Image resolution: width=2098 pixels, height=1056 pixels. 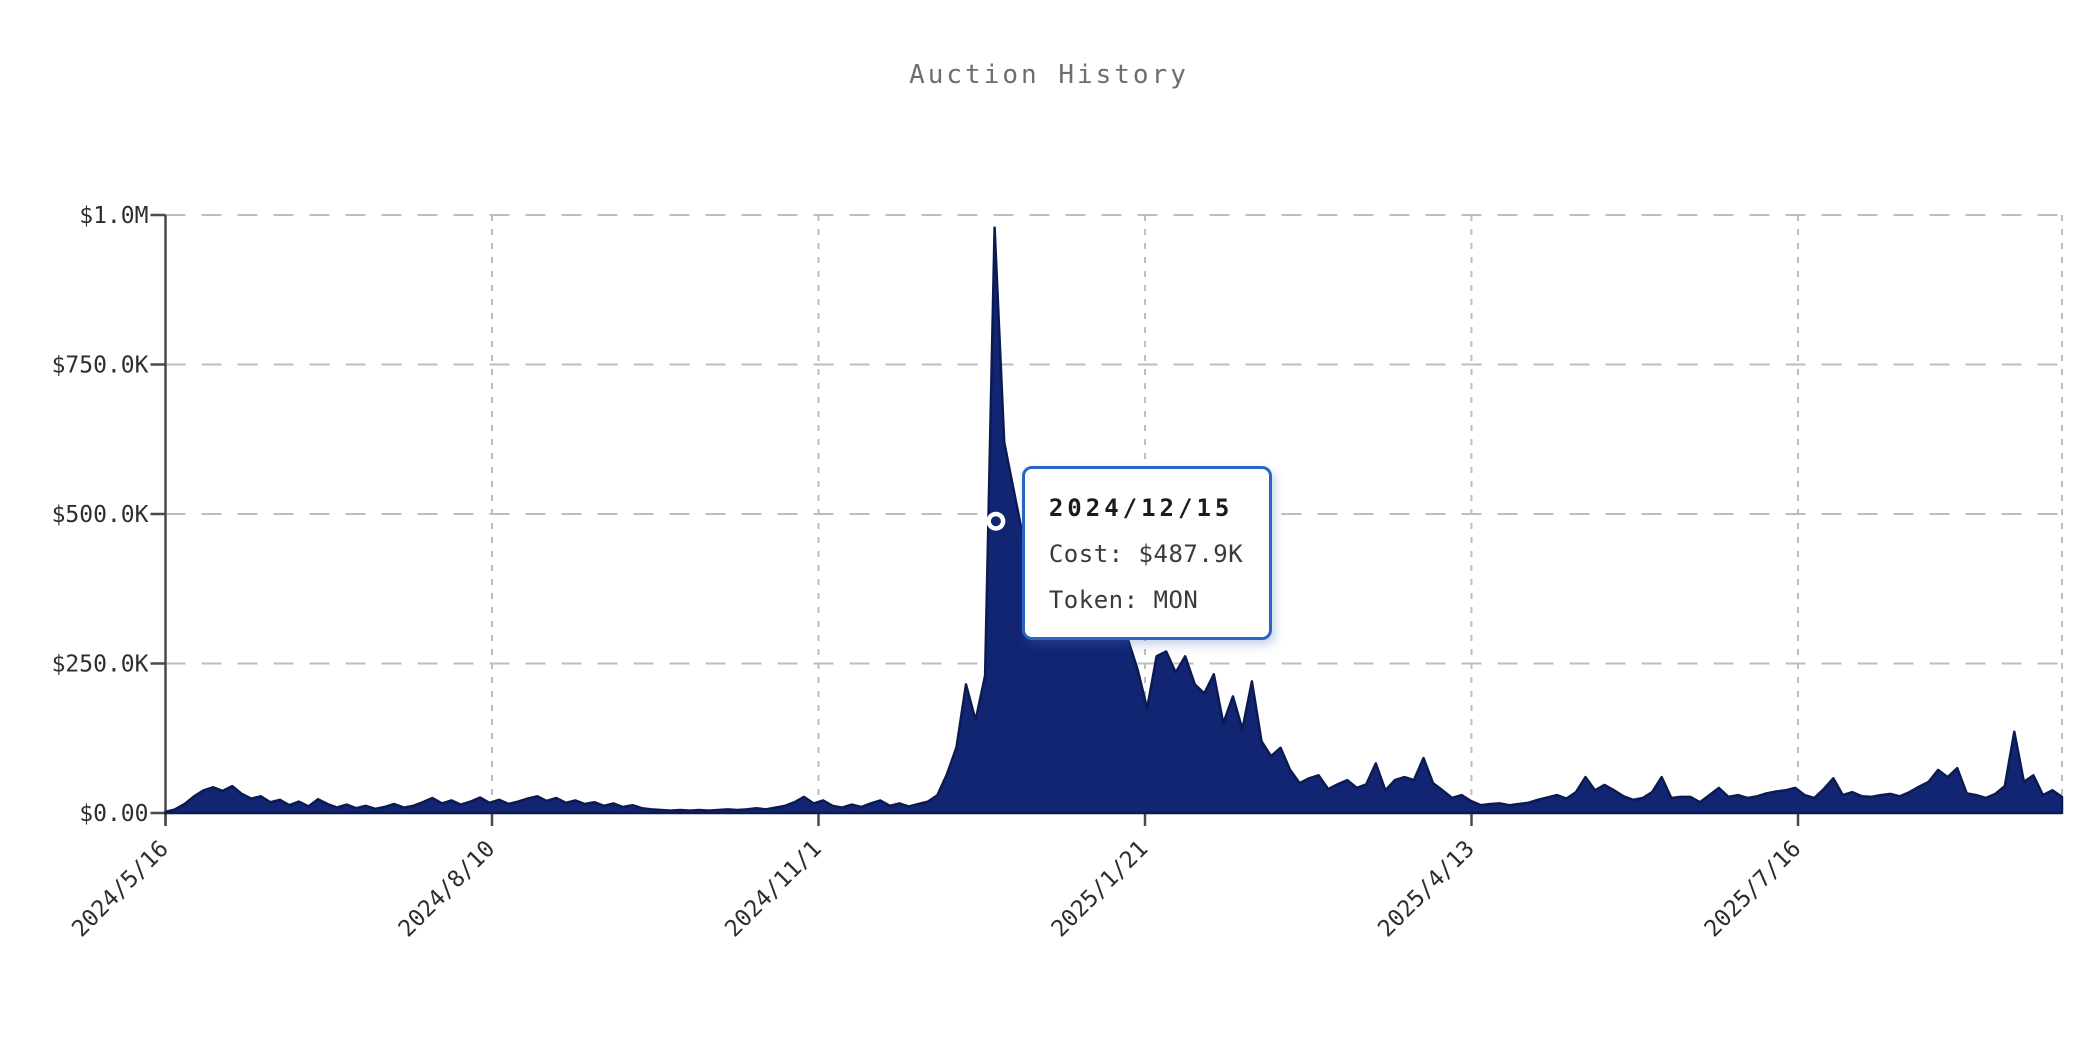 I want to click on svg-text: 2025/1/21, so click(x=1100, y=889).